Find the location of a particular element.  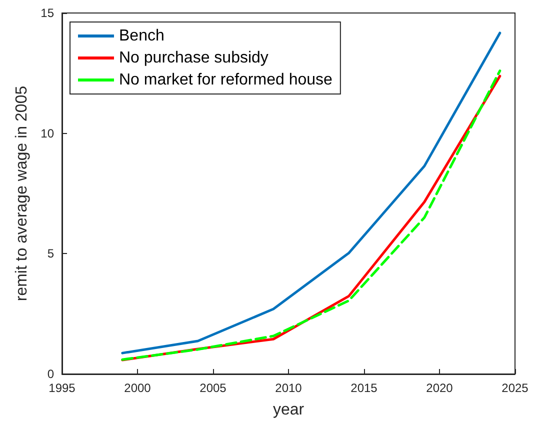

x-tick-label: 2005 is located at coordinates (213, 388).